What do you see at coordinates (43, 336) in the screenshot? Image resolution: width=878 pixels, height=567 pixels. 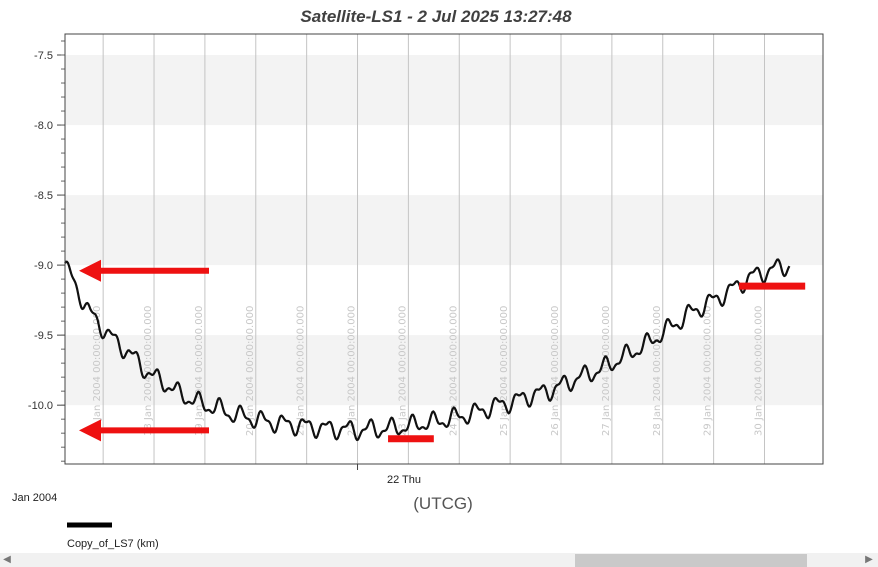 I see `y-tick-label: -9.5` at bounding box center [43, 336].